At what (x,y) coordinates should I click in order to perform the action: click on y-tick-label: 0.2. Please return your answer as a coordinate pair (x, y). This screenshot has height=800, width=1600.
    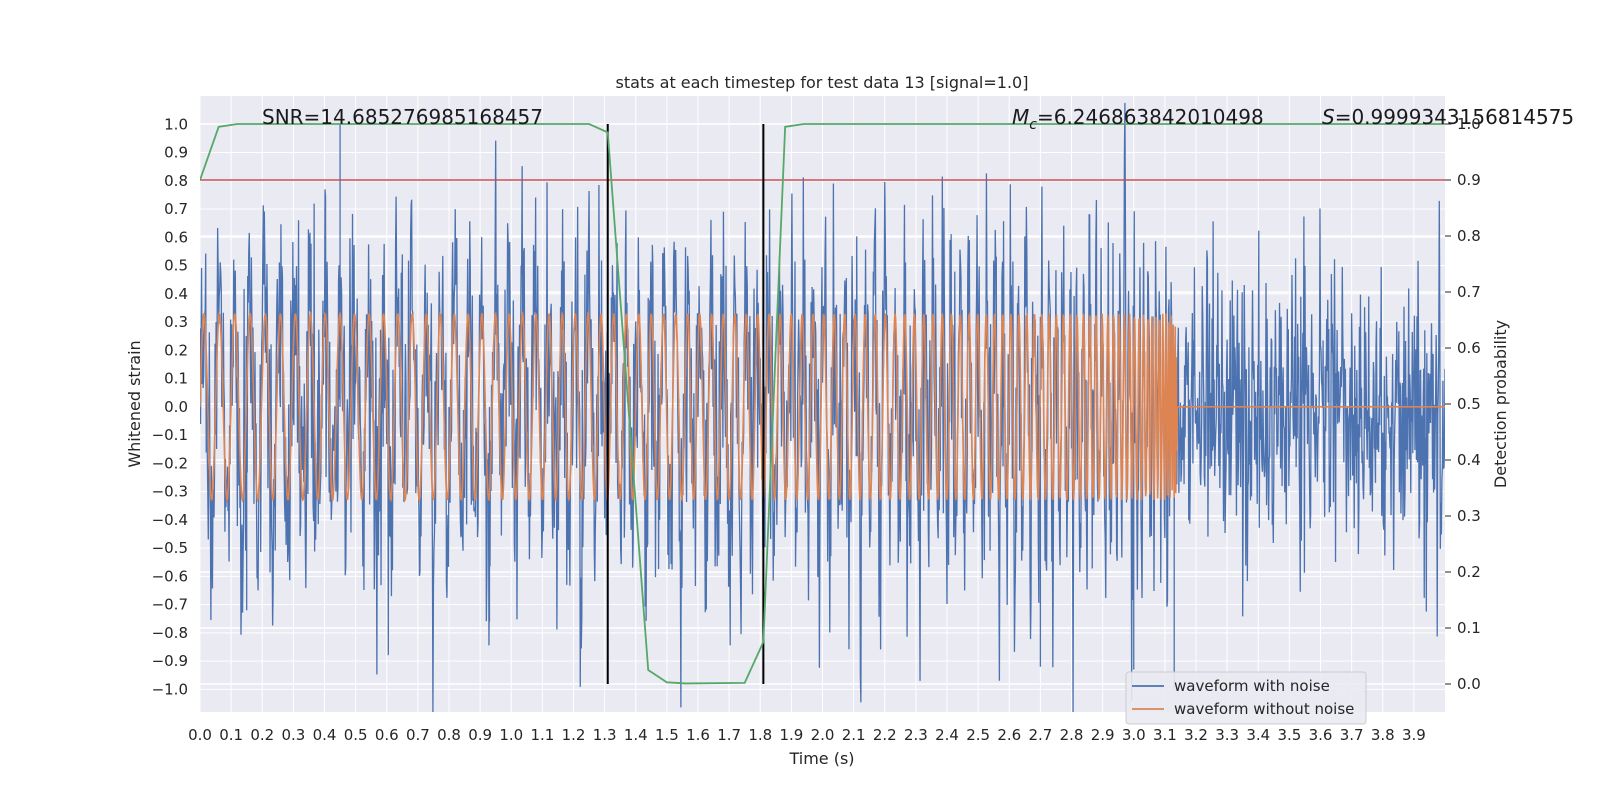
    Looking at the image, I should click on (176, 350).